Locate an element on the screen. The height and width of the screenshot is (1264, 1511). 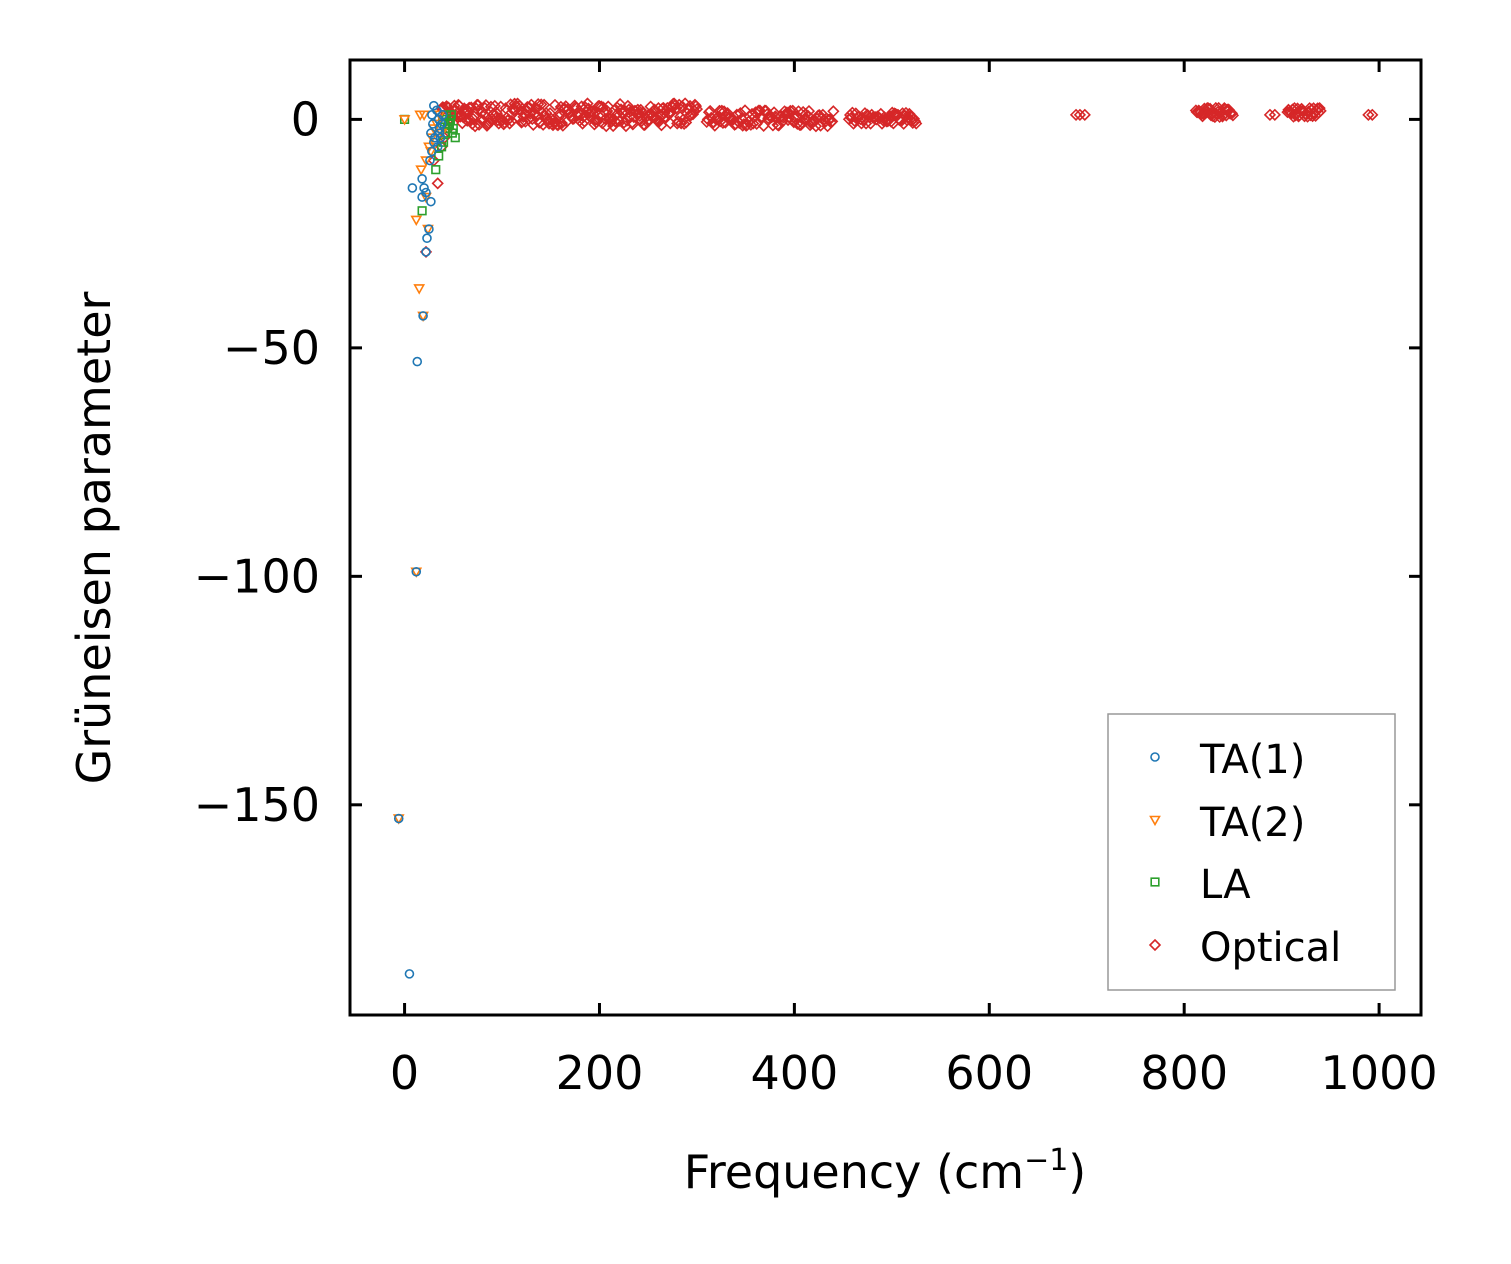
x-axis-title-superscript: −1 is located at coordinates (1046, 1160).